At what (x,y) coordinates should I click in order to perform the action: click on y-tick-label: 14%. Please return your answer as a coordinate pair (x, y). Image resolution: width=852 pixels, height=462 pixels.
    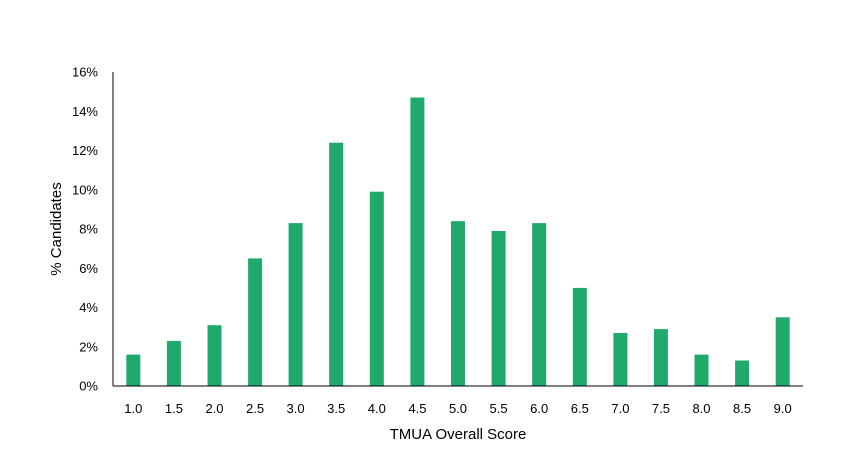
    Looking at the image, I should click on (85, 111).